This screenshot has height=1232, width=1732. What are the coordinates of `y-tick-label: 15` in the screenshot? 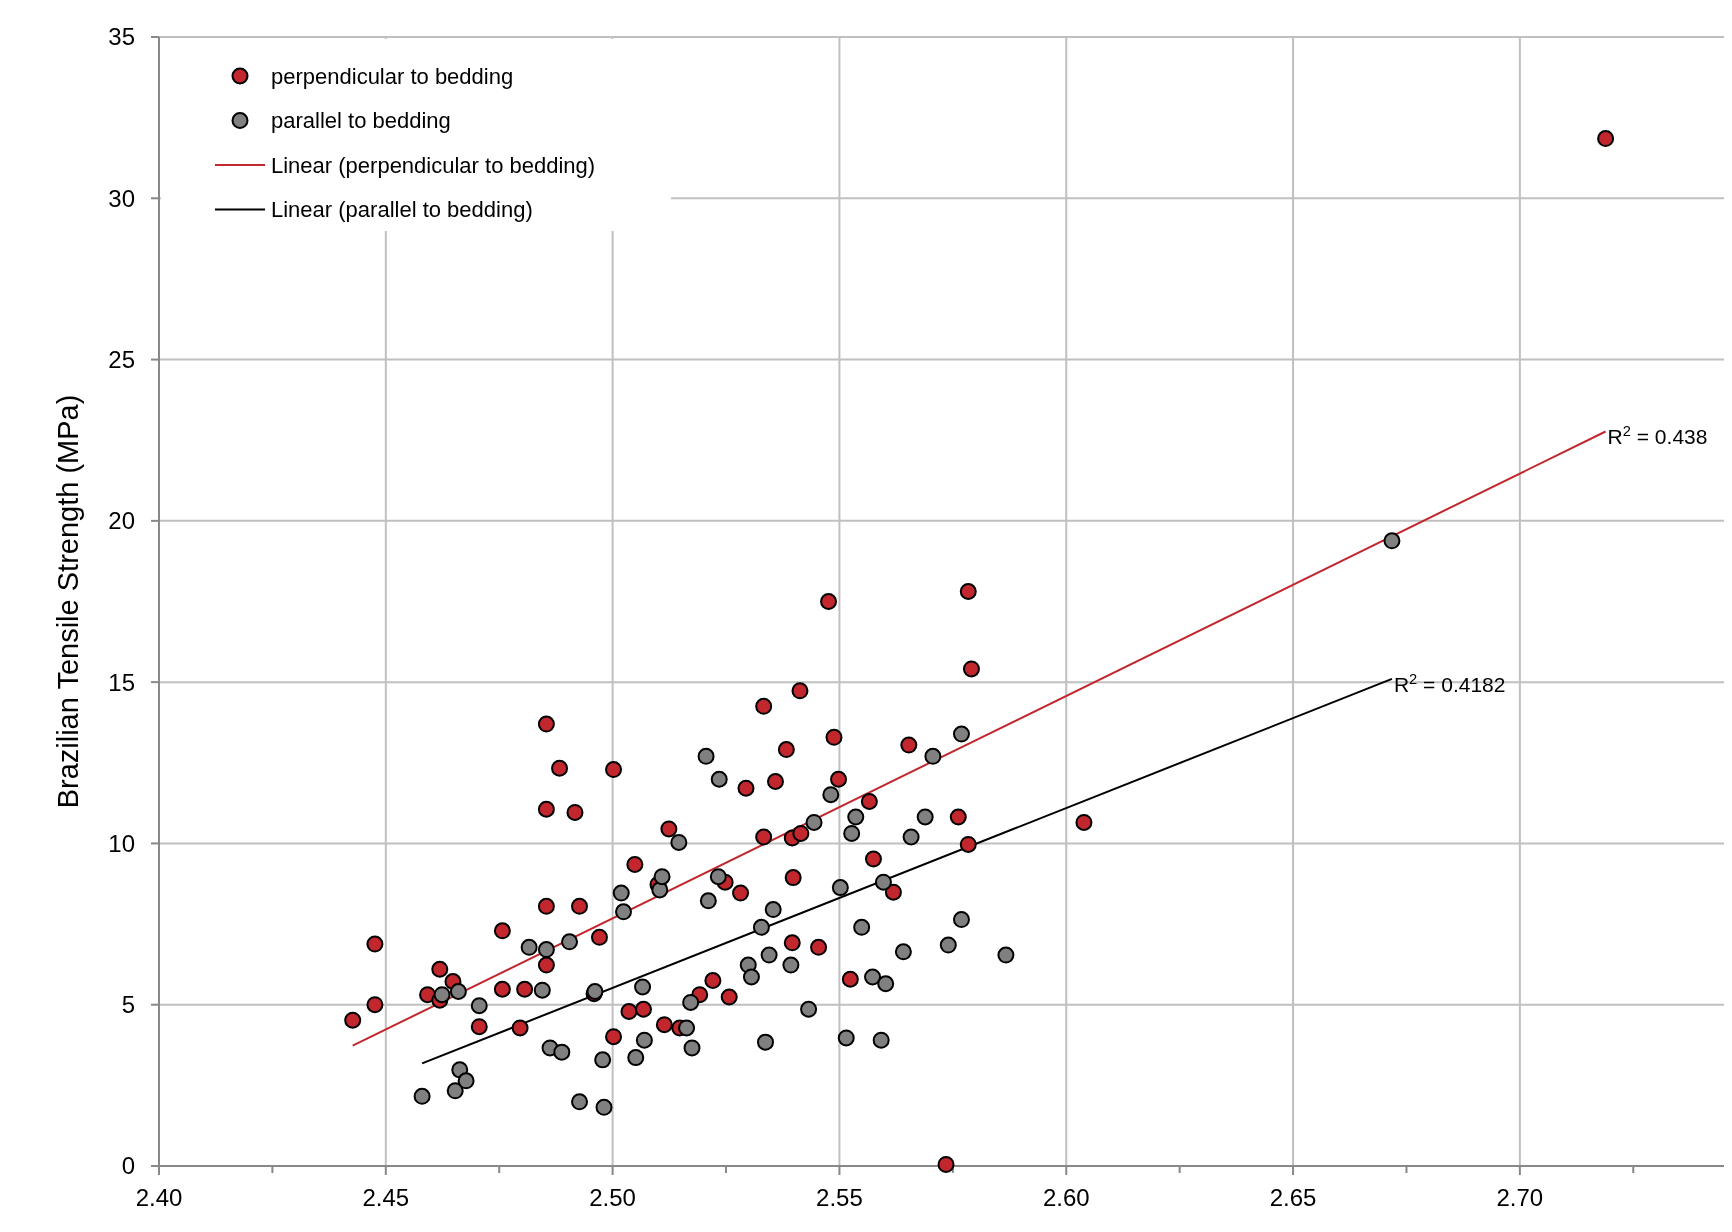 It's located at (121, 682).